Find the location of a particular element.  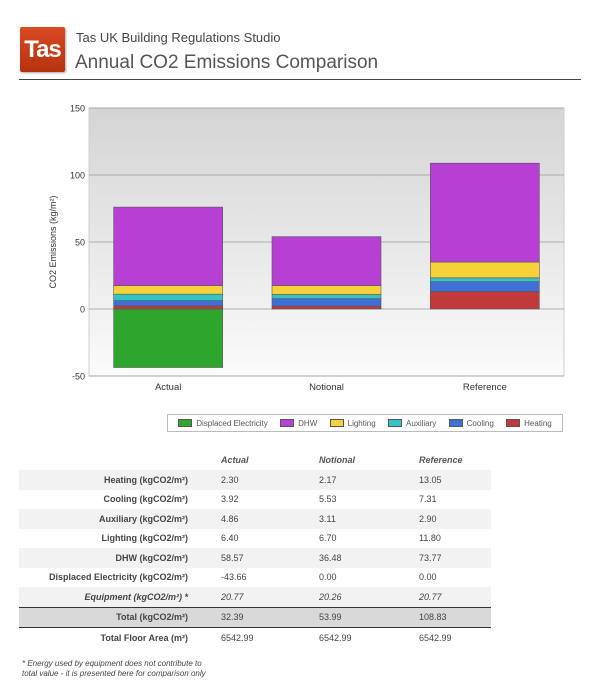

legend-item: Cooling is located at coordinates (471, 423).